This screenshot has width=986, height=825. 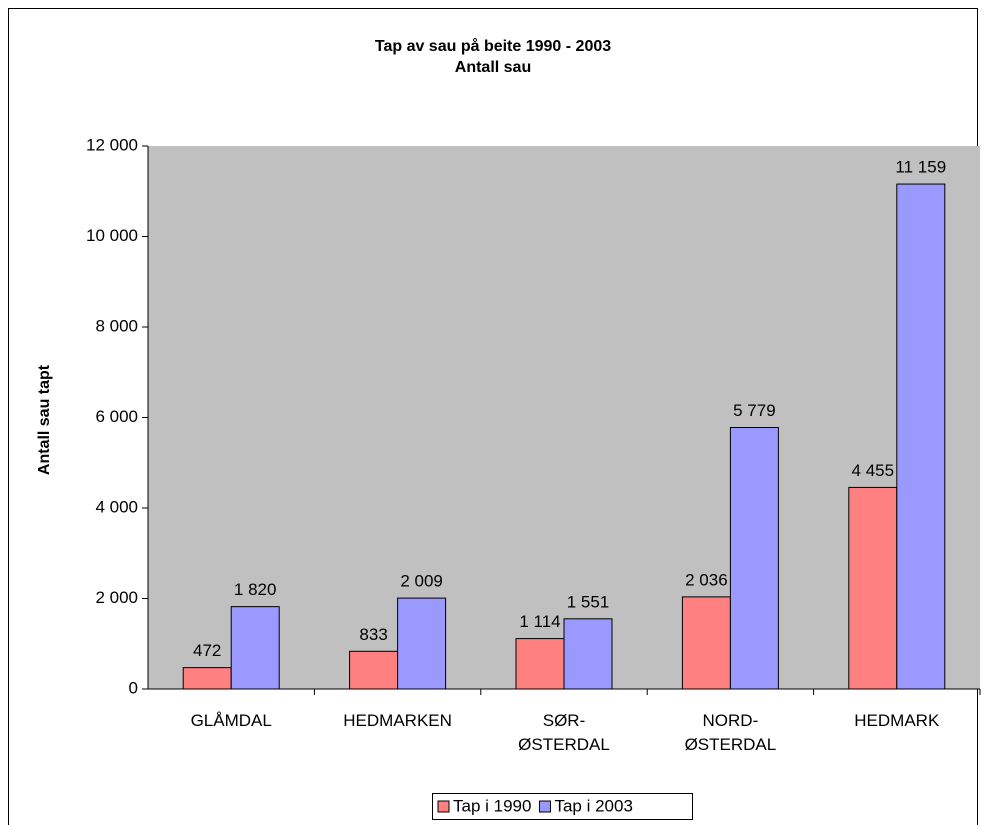 I want to click on y-tick-label: 10 000, so click(x=112, y=235).